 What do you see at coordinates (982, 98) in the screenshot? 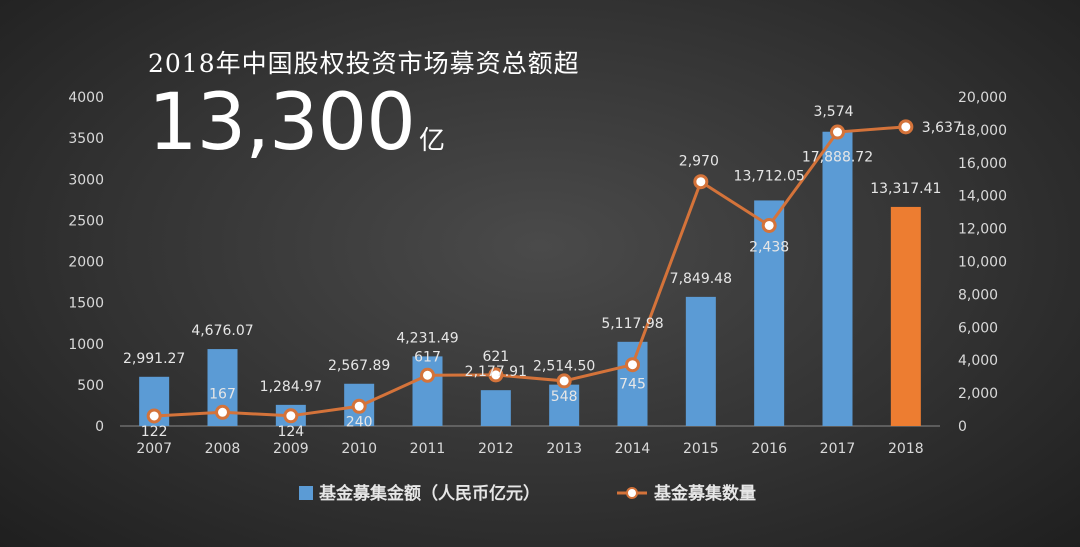
I see `right-axis-tick-label: 20,000` at bounding box center [982, 98].